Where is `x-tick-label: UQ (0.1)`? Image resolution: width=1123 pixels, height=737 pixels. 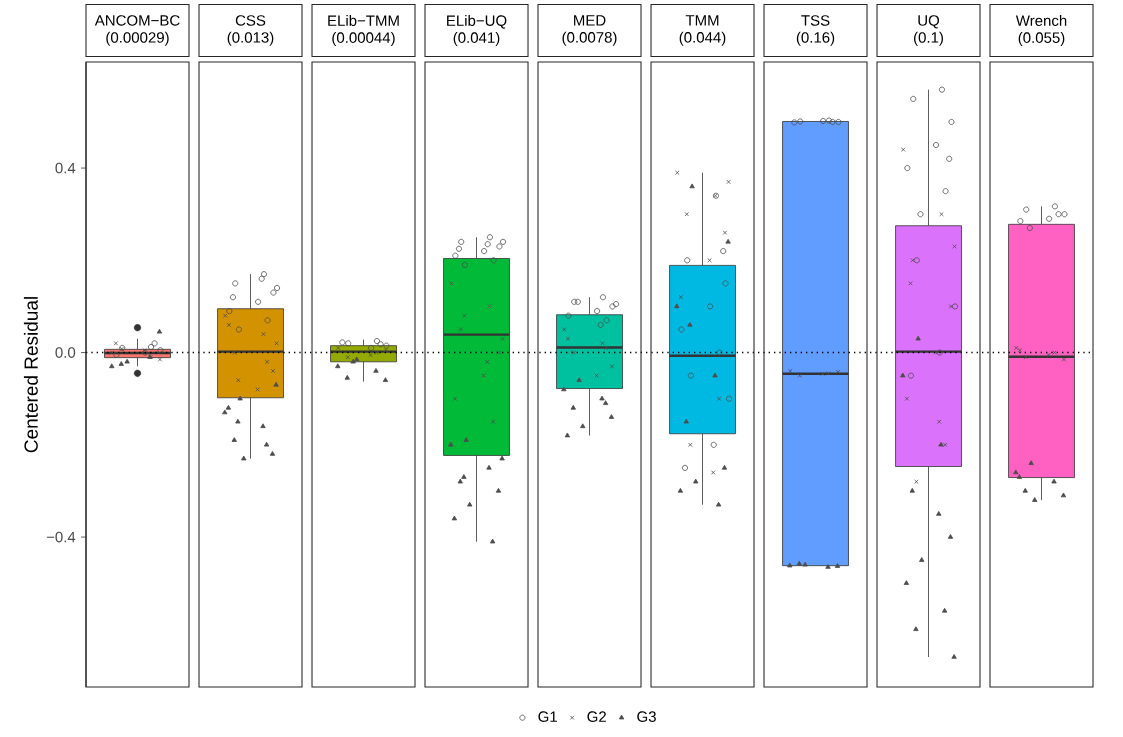
x-tick-label: UQ (0.1) is located at coordinates (928, 30).